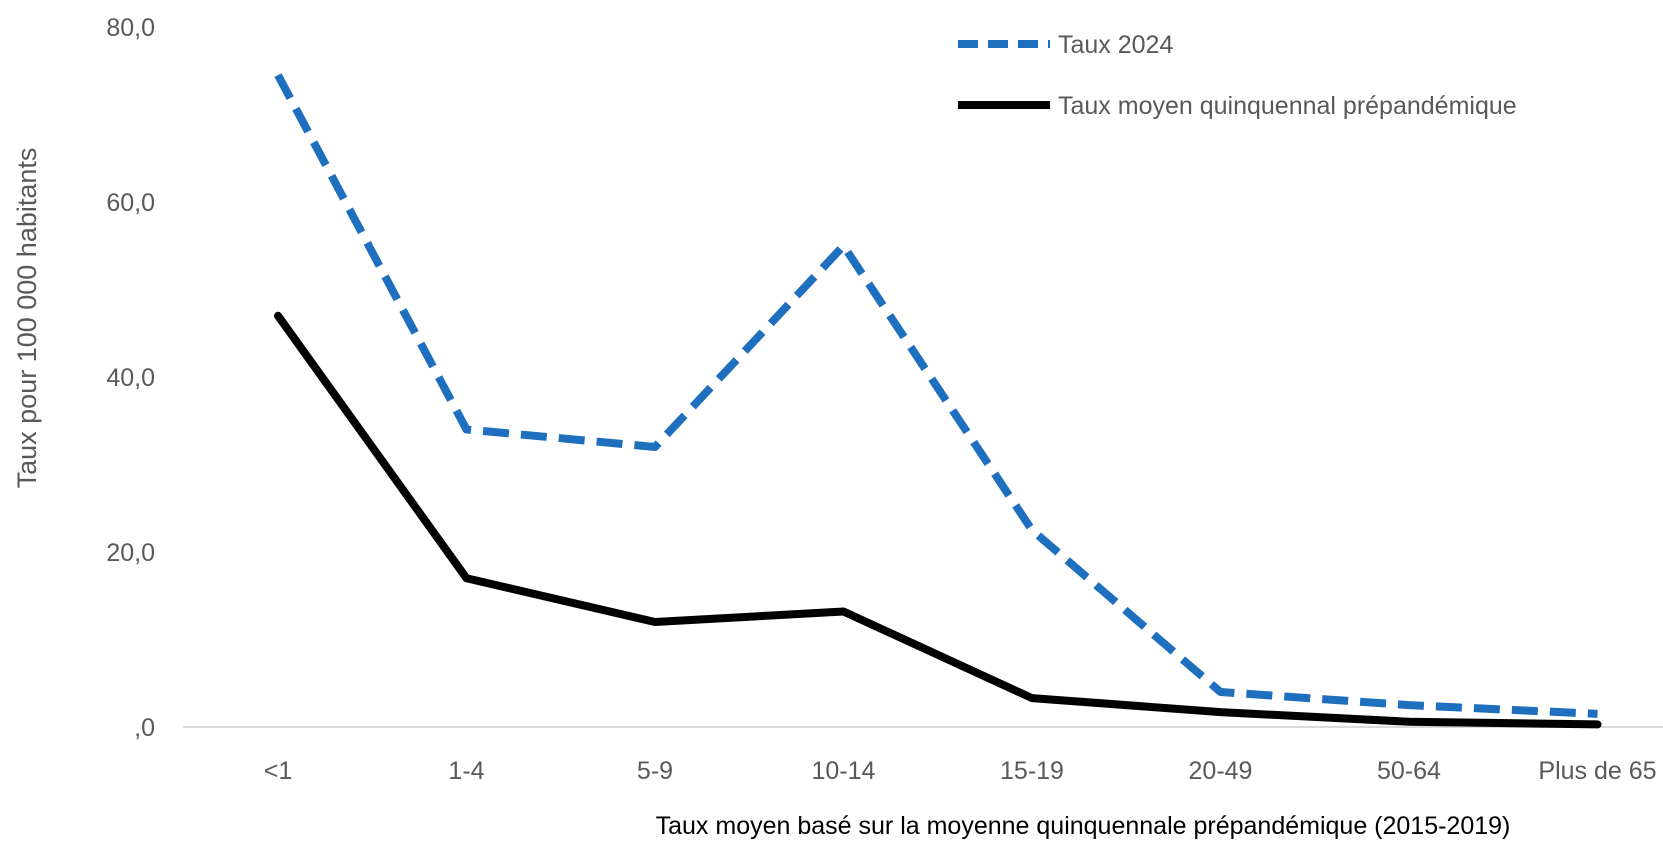  Describe the element at coordinates (1221, 771) in the screenshot. I see `x-tick-label: 20-49` at that location.